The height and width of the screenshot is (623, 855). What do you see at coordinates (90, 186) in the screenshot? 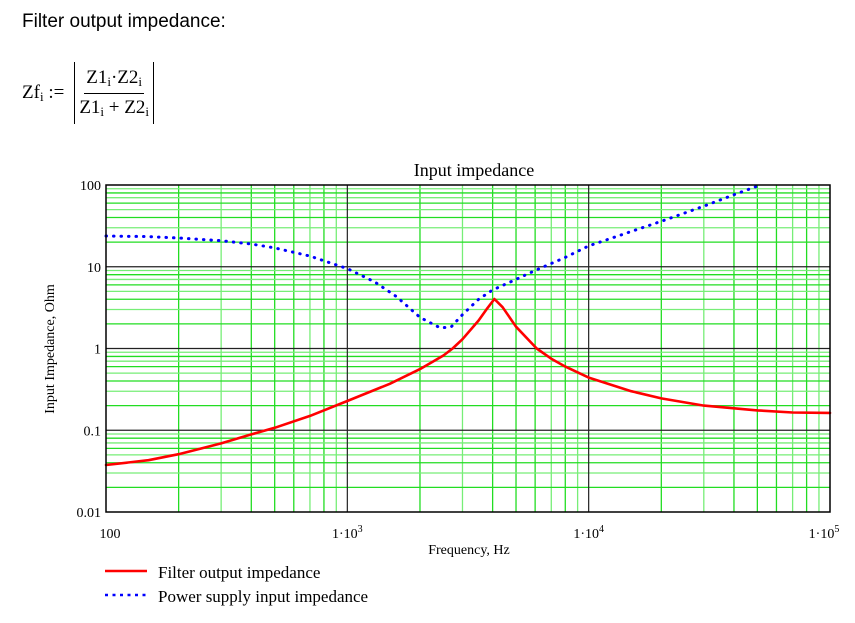
I see `y-tick-label: 100` at bounding box center [90, 186].